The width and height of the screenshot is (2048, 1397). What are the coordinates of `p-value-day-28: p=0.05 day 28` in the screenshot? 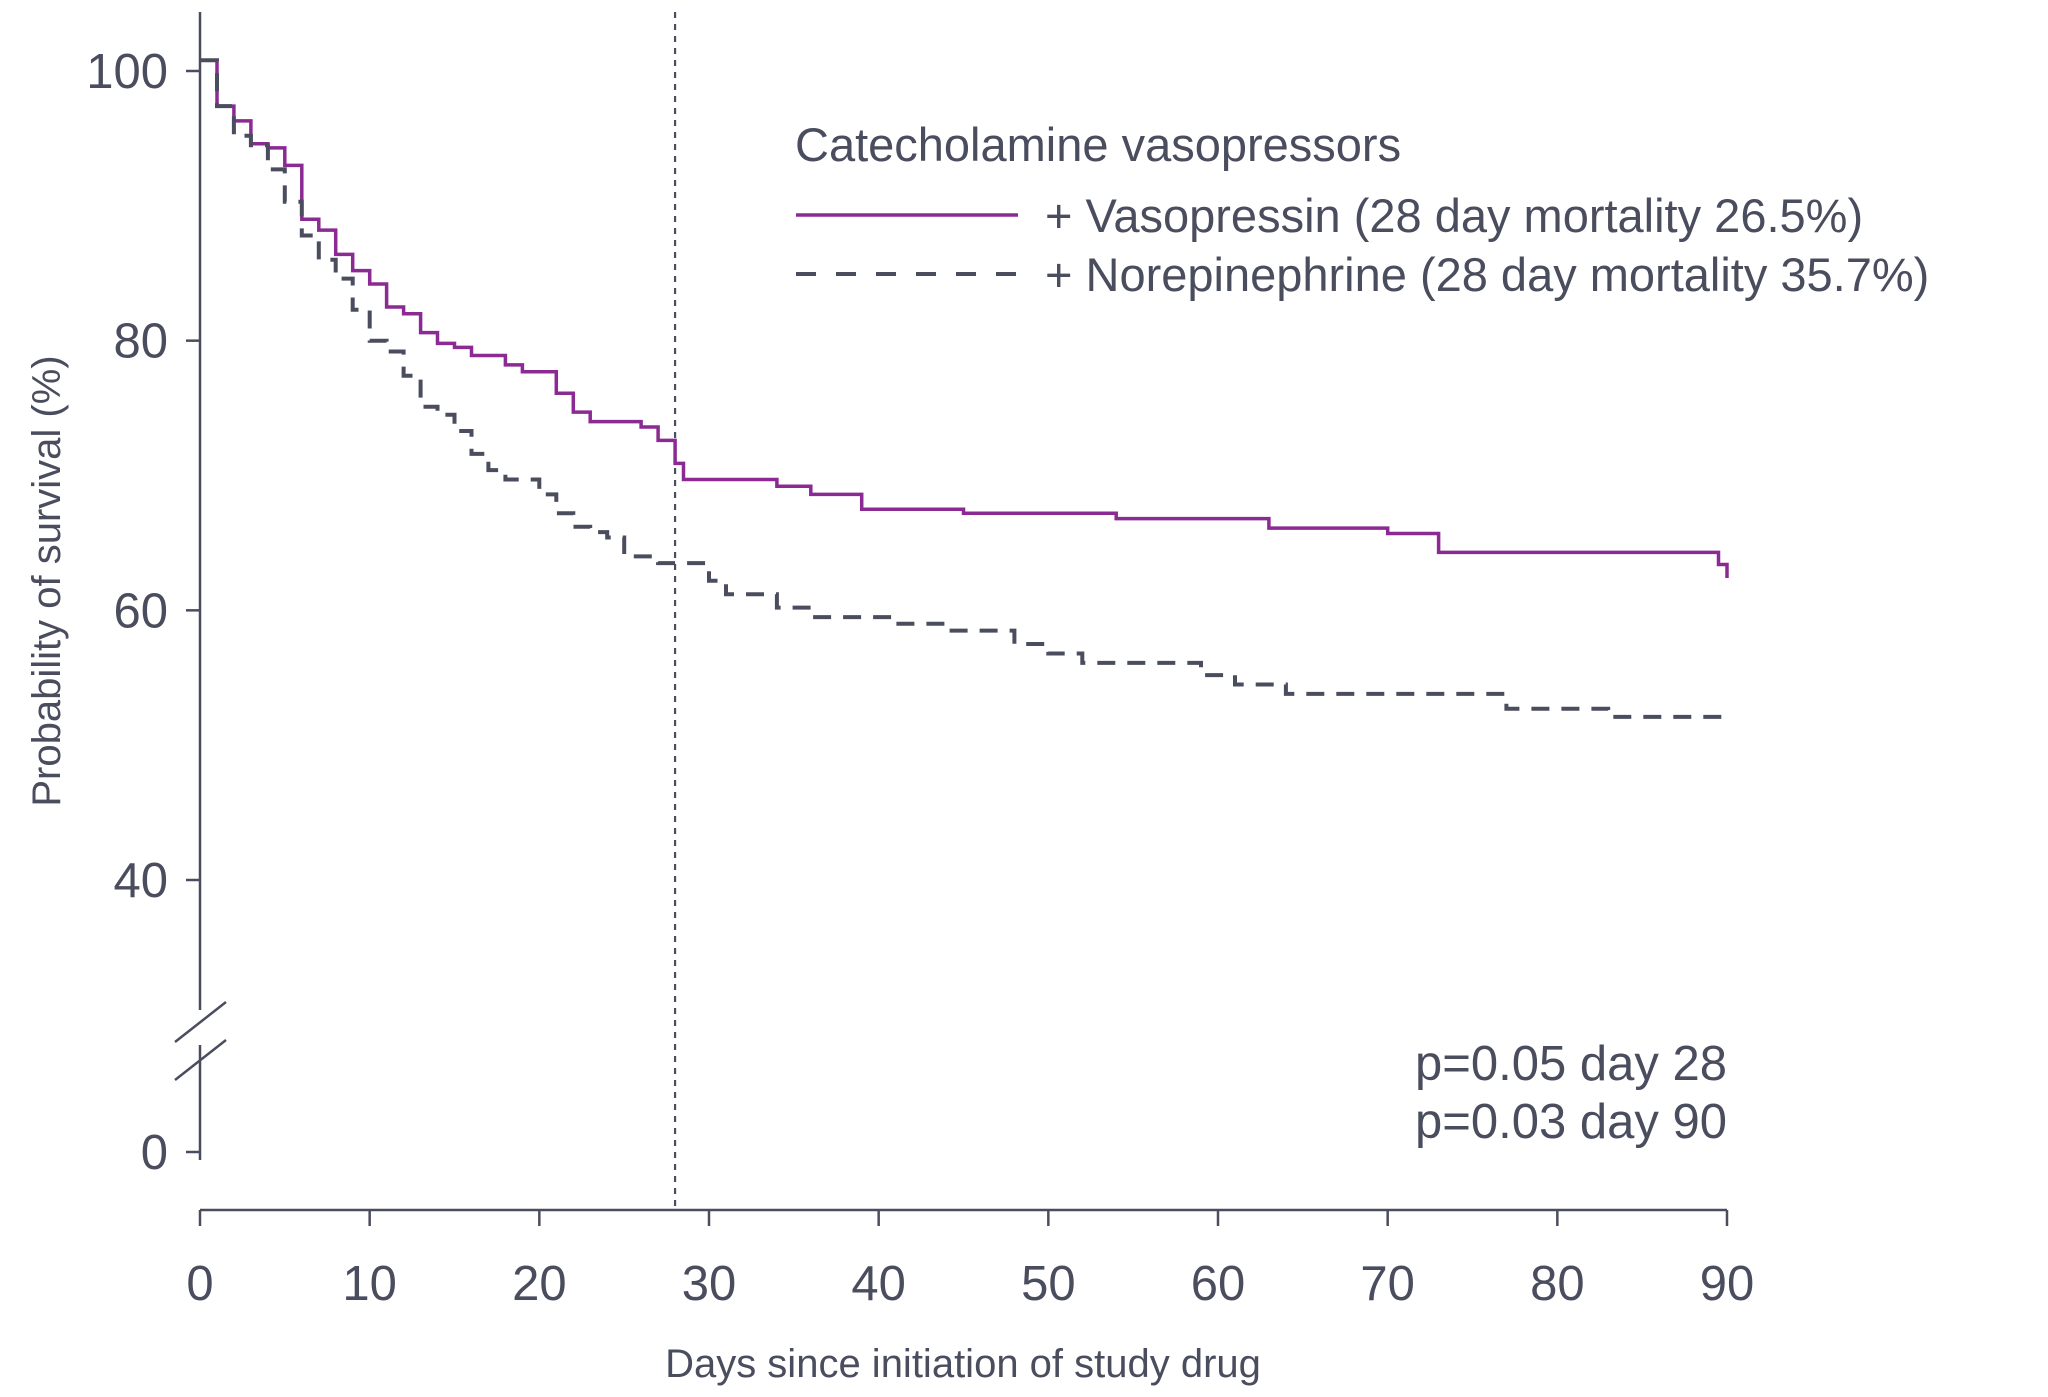 It's located at (1571, 1064).